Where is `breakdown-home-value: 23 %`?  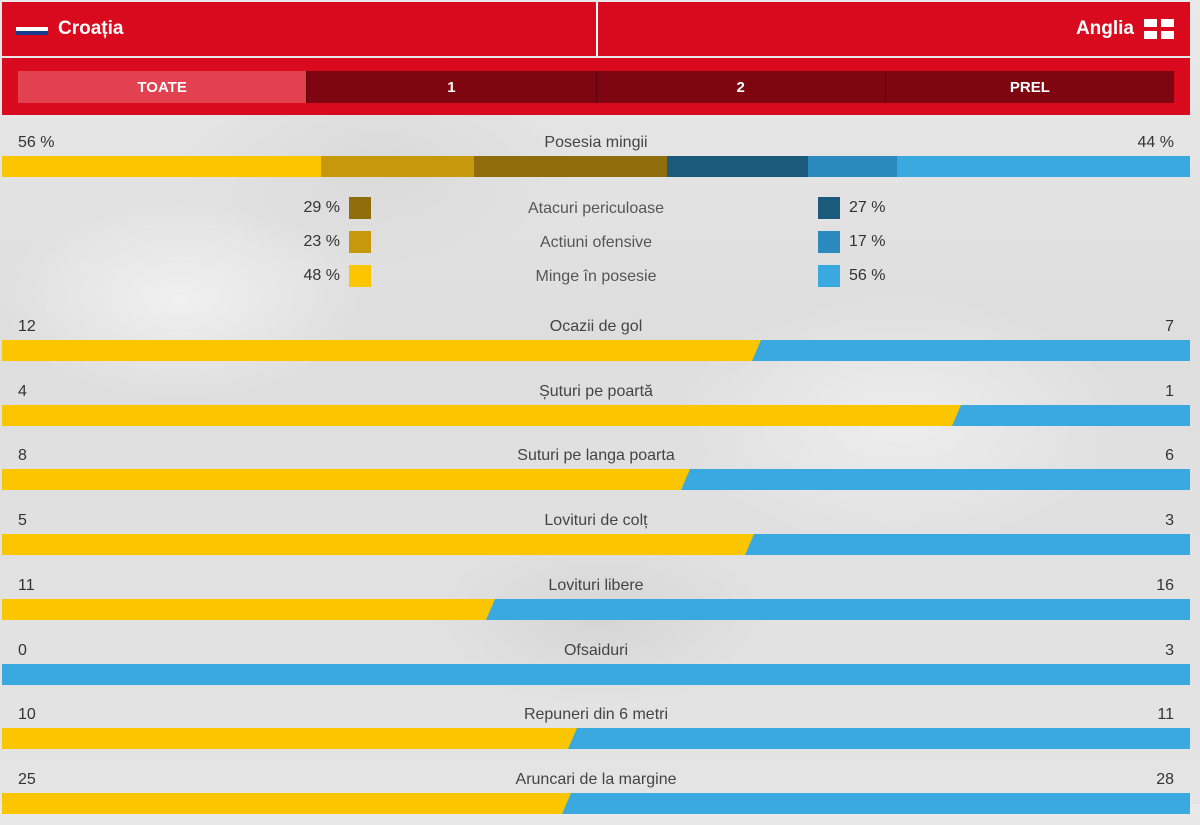 breakdown-home-value: 23 % is located at coordinates (321, 241).